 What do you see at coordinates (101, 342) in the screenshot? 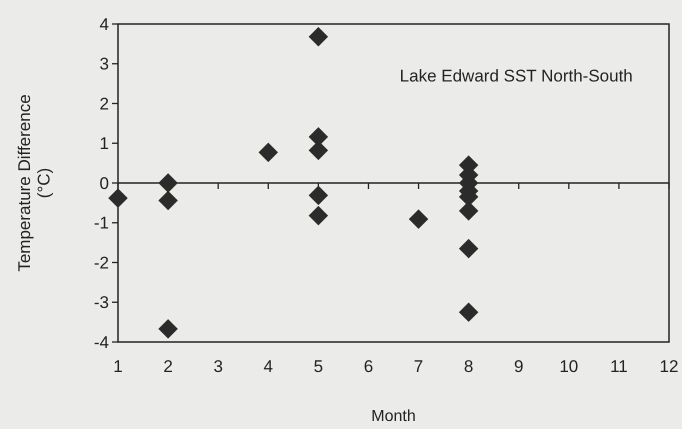
I see `y-tick-label: -4` at bounding box center [101, 342].